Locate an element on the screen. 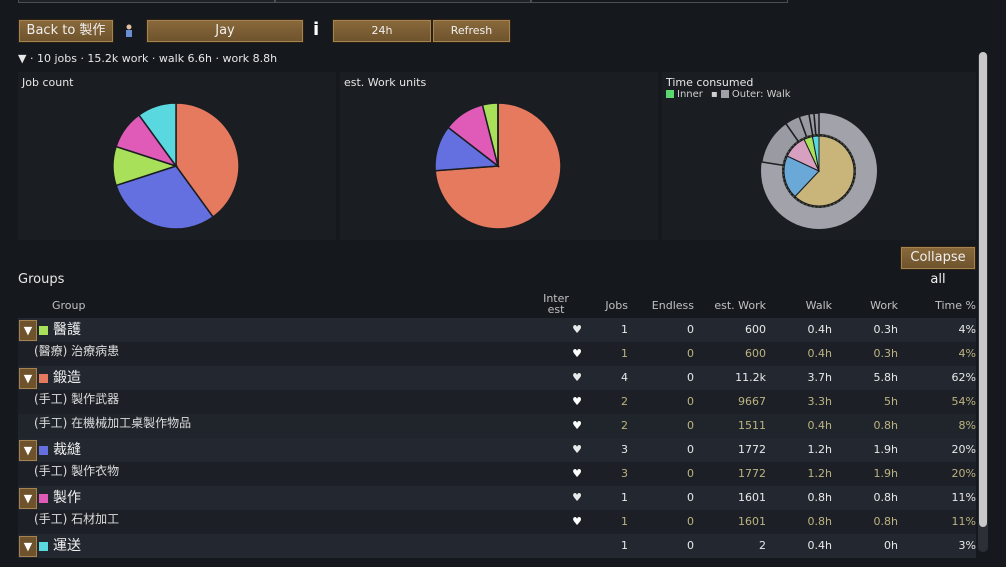 Image resolution: width=1006 pixels, height=567 pixels. est-work-pie is located at coordinates (498, 166).